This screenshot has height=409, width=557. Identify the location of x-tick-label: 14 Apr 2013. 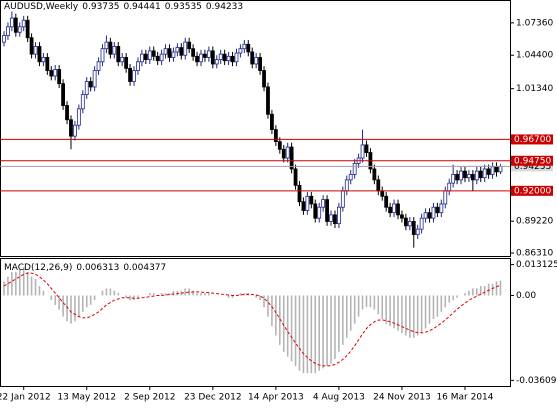
(276, 398).